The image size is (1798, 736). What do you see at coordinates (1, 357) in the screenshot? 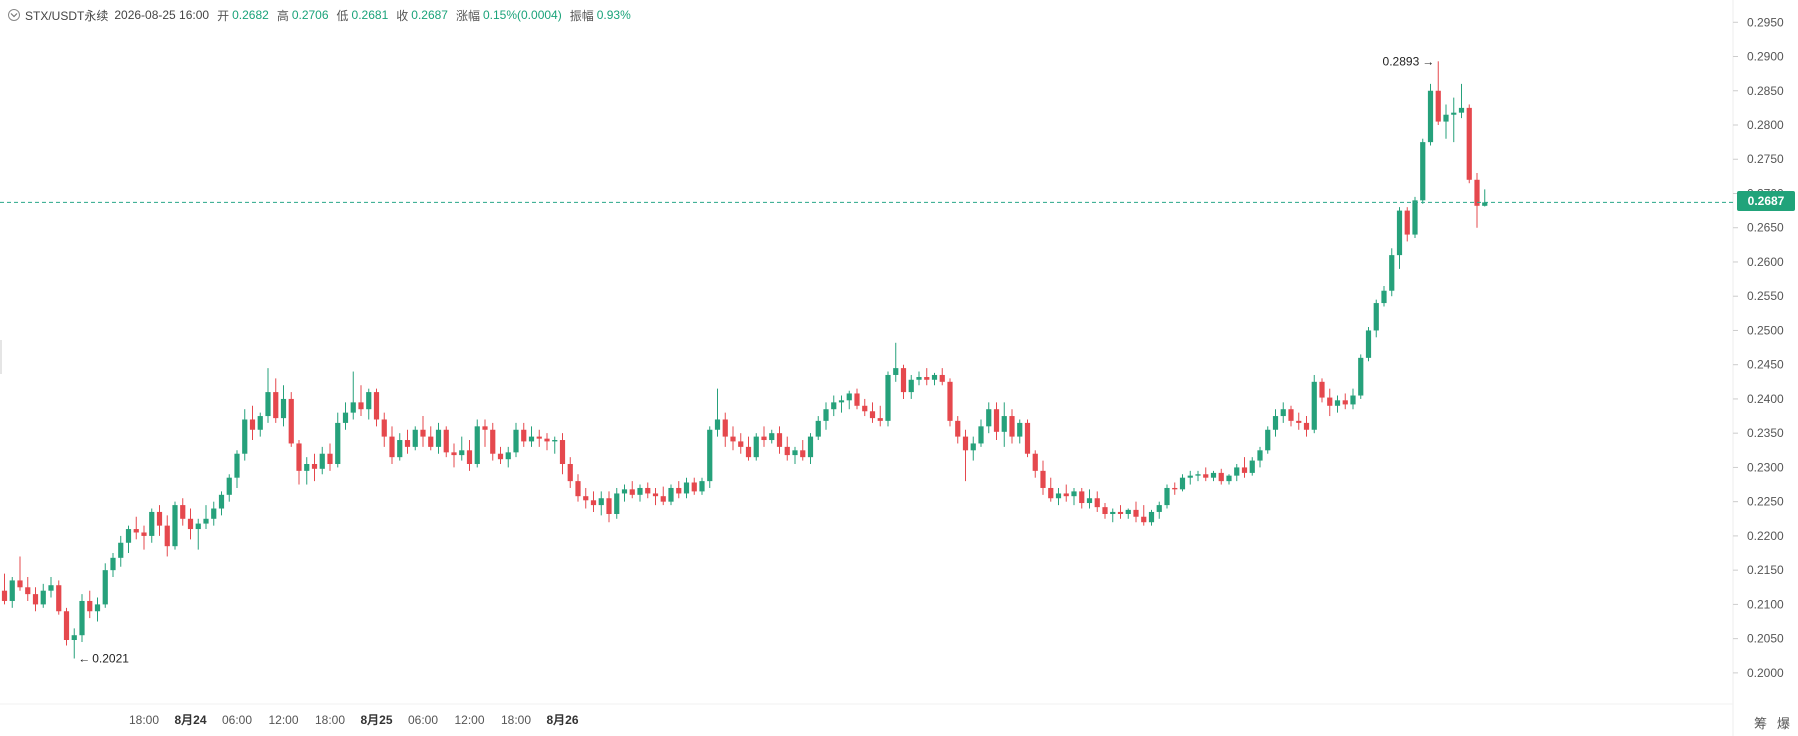
I see `left-edge-handle` at bounding box center [1, 357].